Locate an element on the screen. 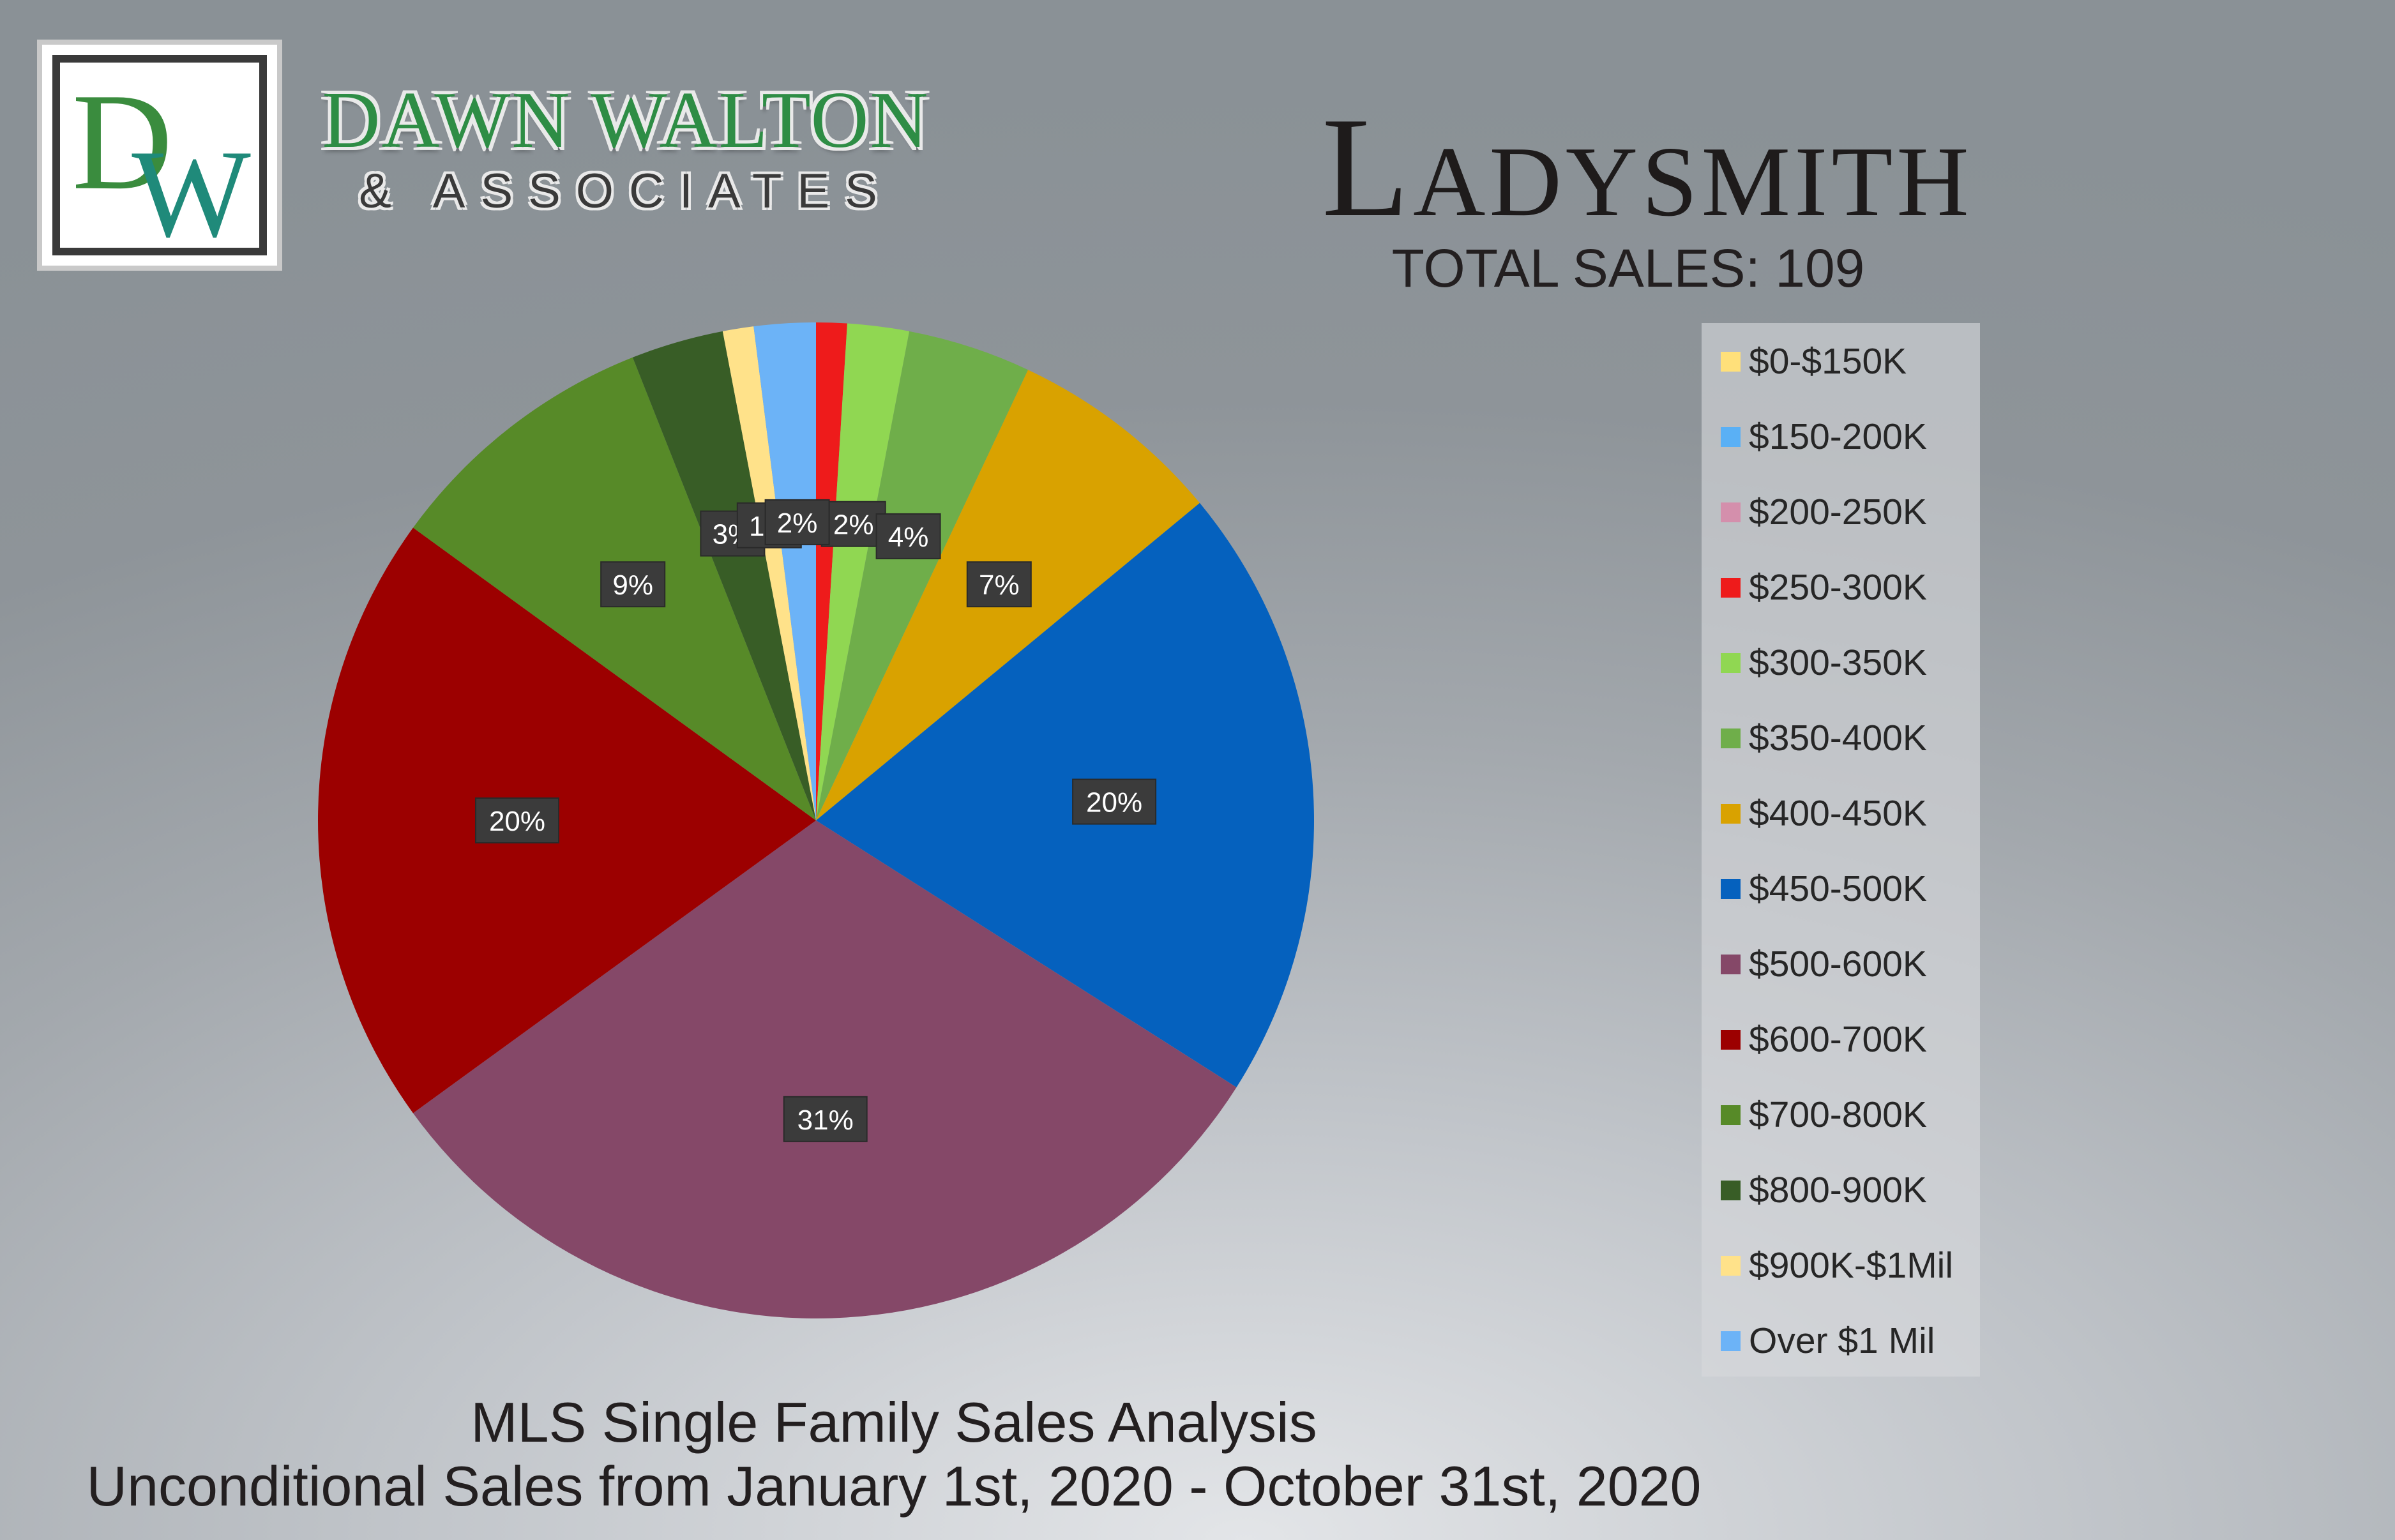 Image resolution: width=2395 pixels, height=1540 pixels. chart-subtitle: MLS Single Family Sales Analysis is located at coordinates (894, 1422).